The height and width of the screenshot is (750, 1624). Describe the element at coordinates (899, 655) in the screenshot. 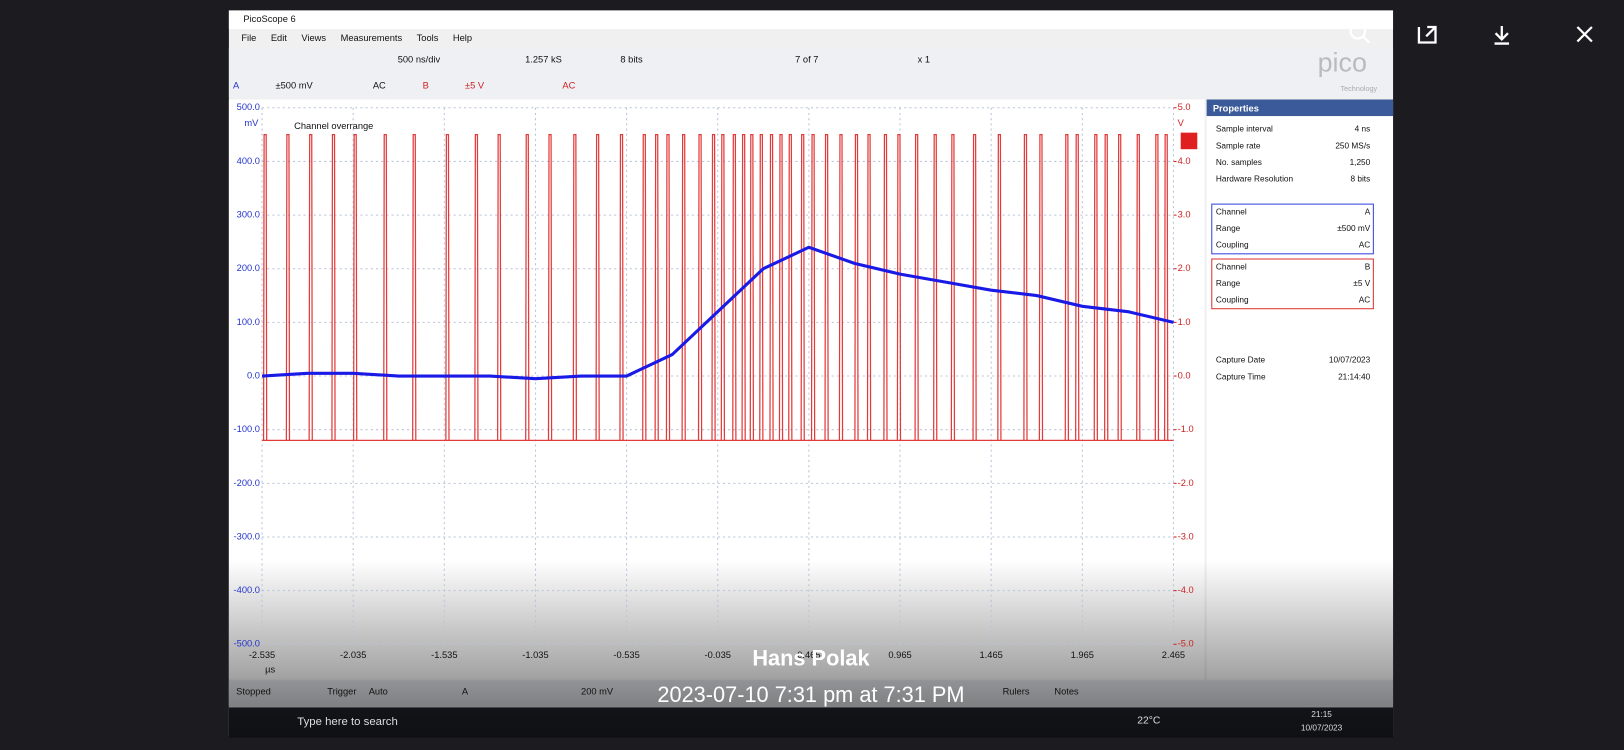

I see `x-tick-label: 0.965` at that location.